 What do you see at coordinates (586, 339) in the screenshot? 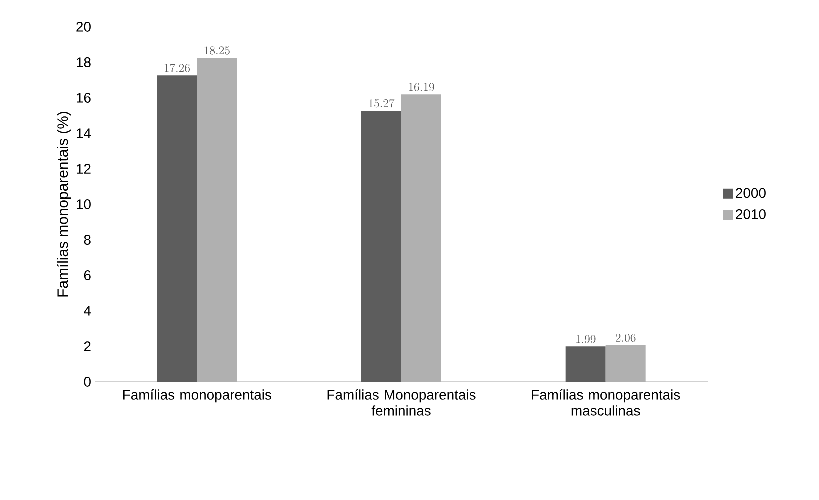
I see `data-label: 1 .99` at bounding box center [586, 339].